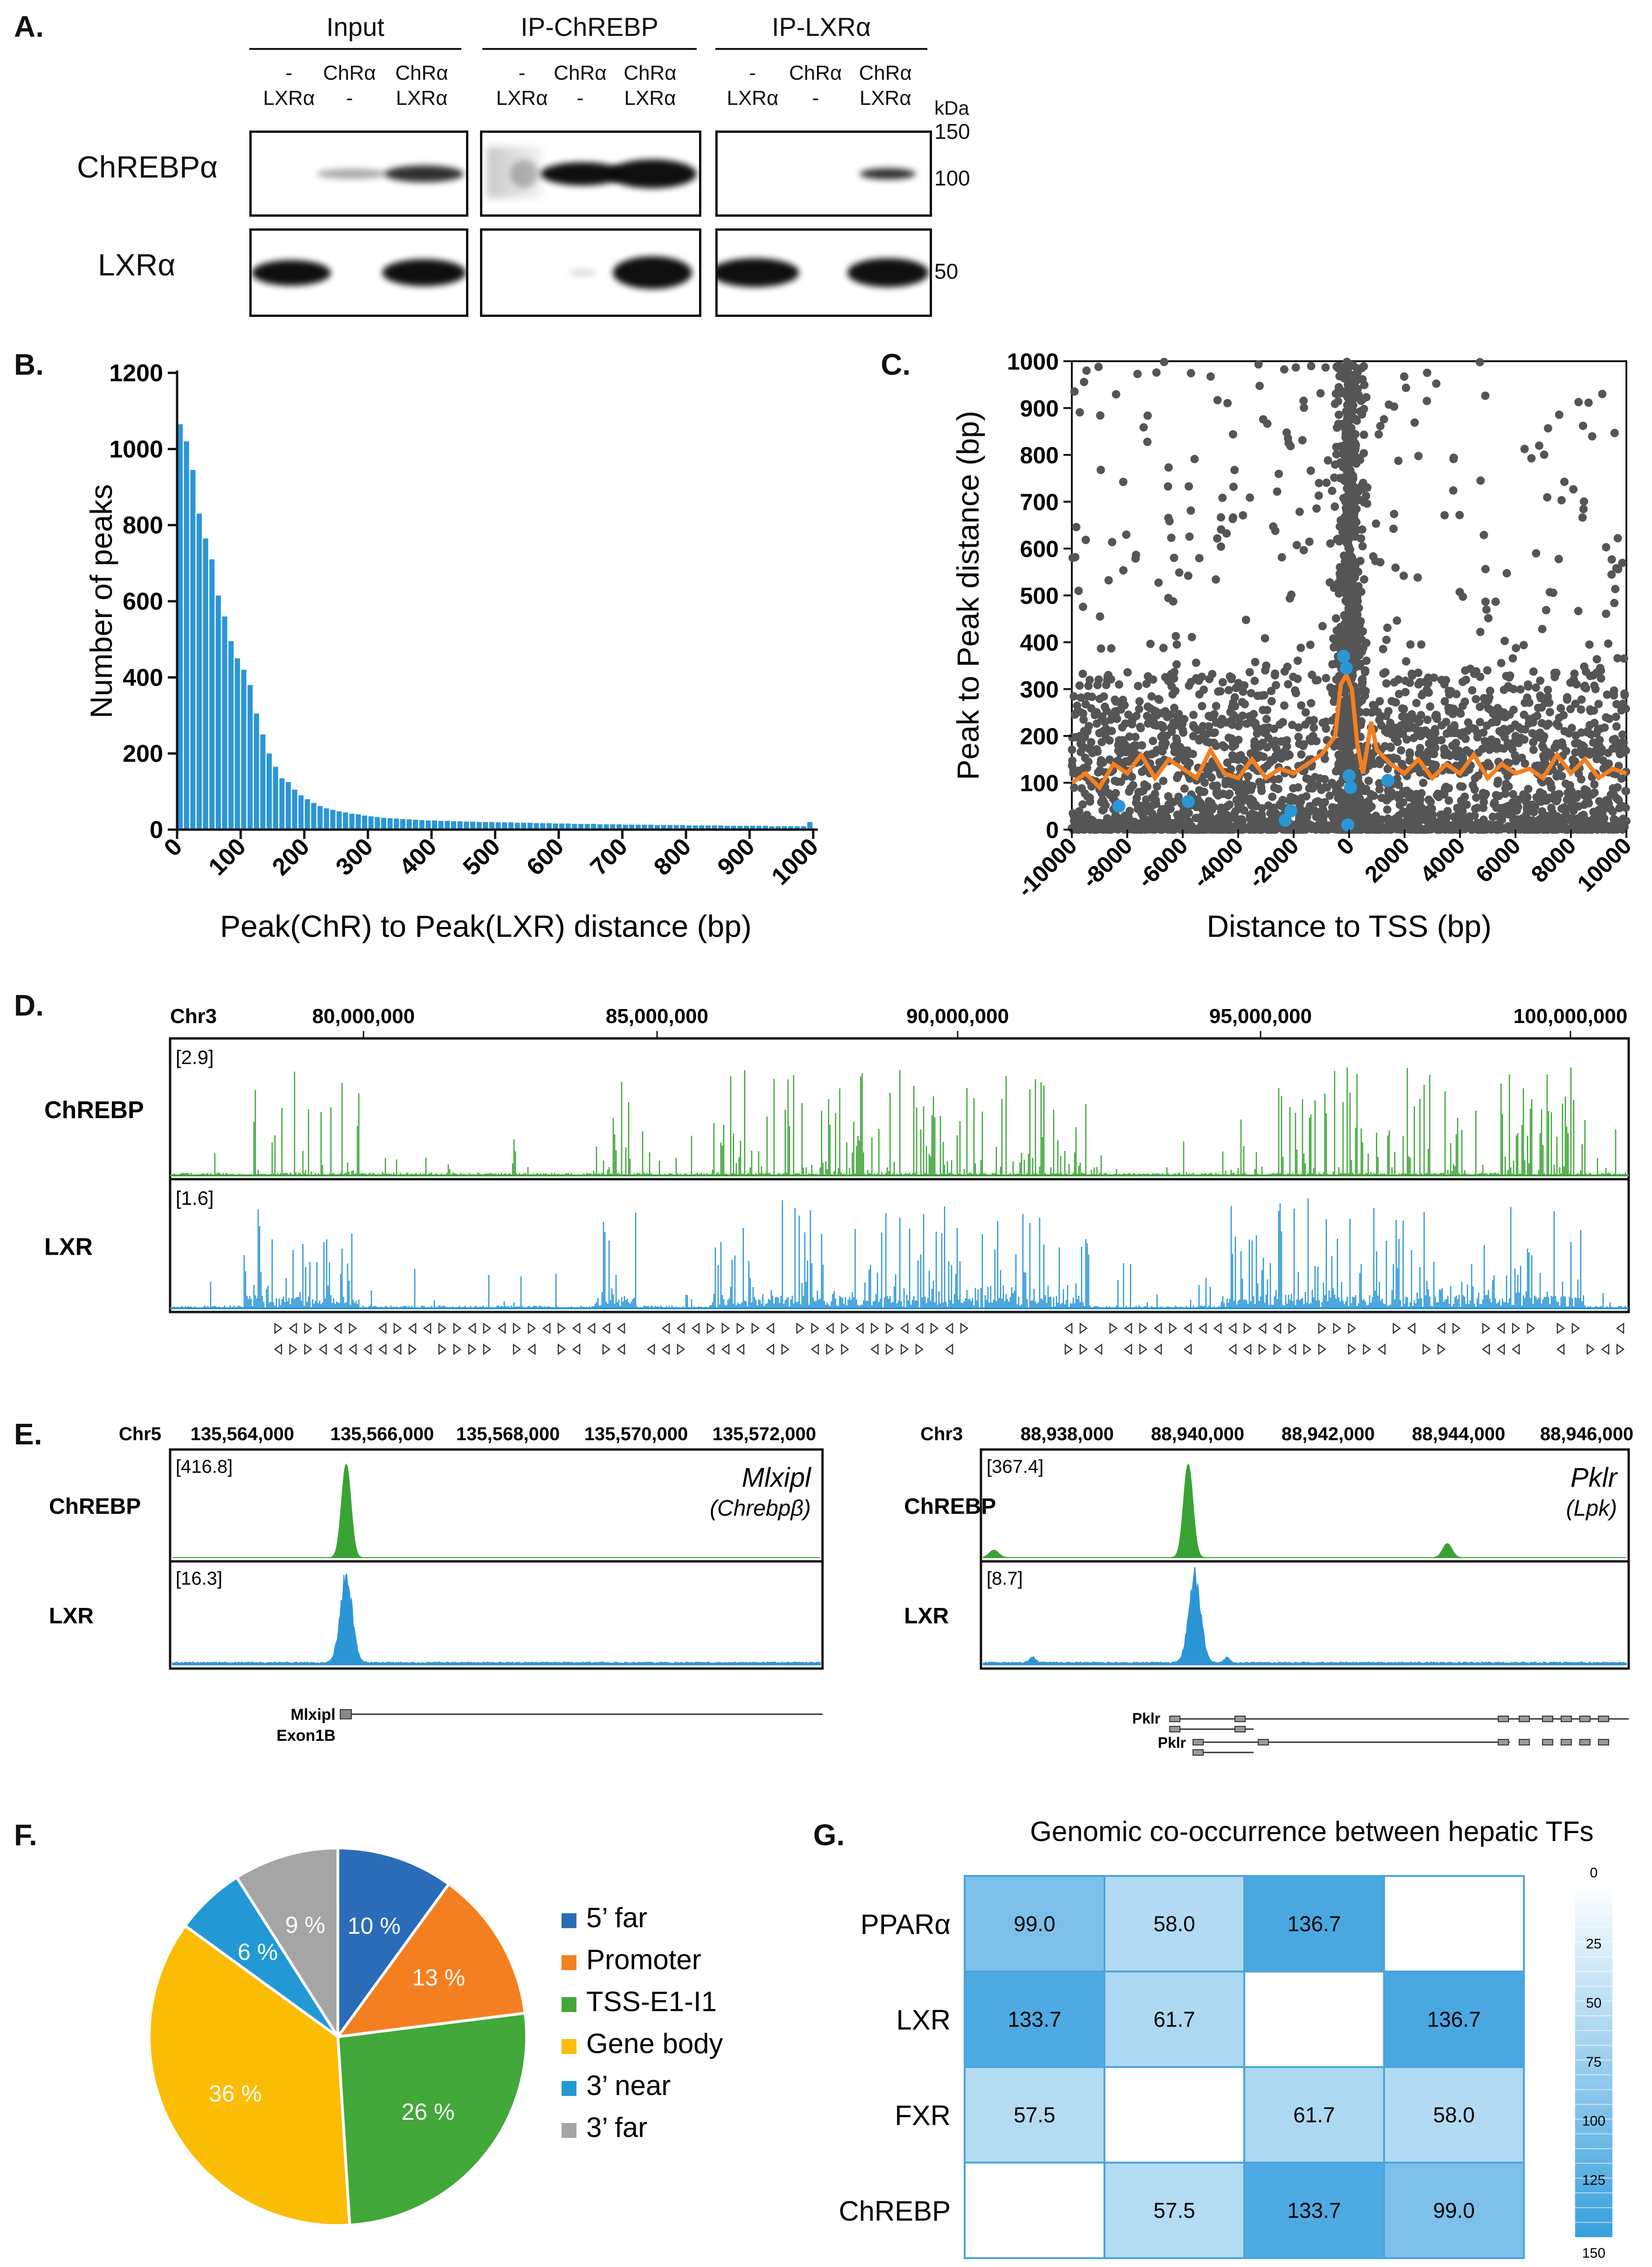 The width and height of the screenshot is (1652, 2267). What do you see at coordinates (1388, 780) in the screenshot?
I see `highlight-point` at bounding box center [1388, 780].